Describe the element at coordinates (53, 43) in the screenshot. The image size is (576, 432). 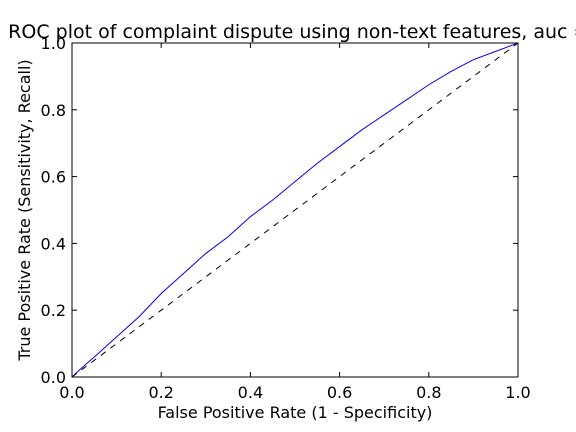
I see `y-tick-label: 1.0` at that location.